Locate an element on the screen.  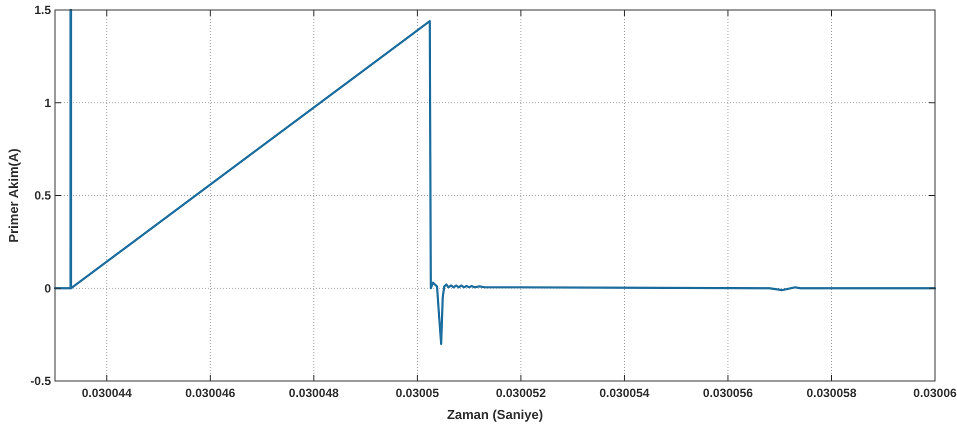
x-axis-title: Zaman (Saniye) is located at coordinates (495, 414).